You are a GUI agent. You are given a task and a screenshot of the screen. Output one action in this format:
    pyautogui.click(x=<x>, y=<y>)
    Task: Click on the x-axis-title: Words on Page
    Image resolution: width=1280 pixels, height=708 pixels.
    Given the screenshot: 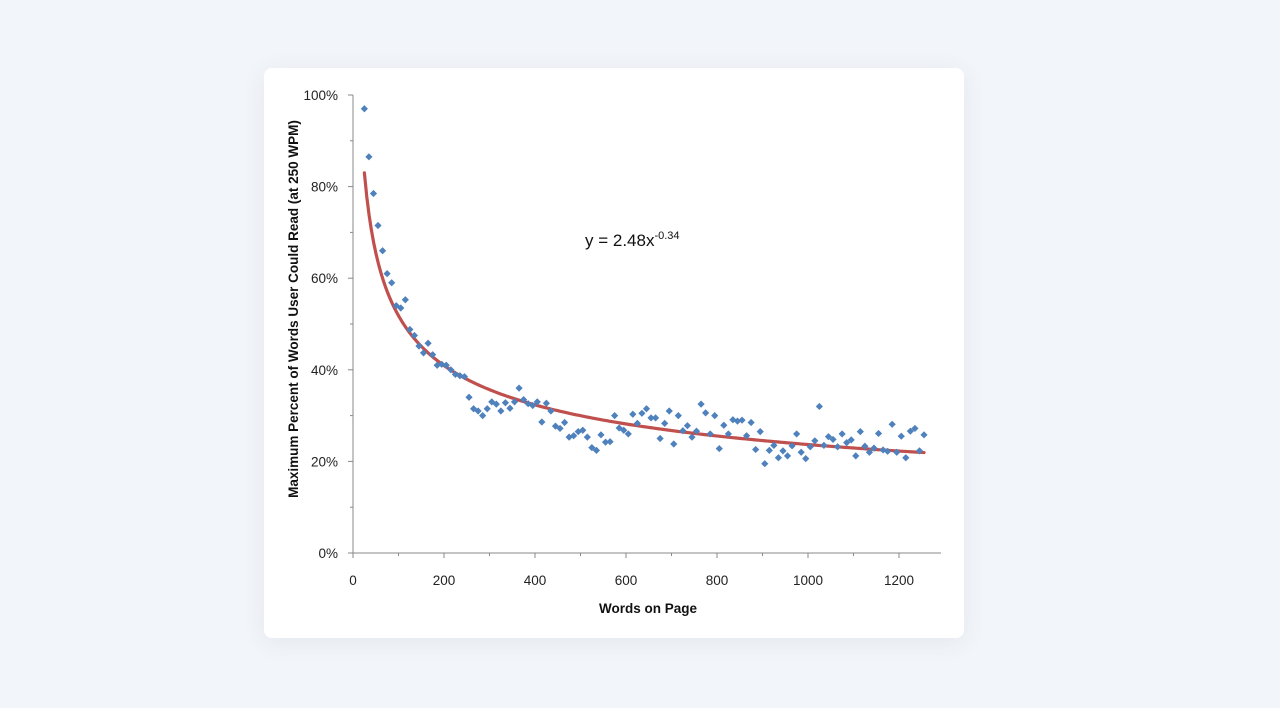 What is the action you would take?
    pyautogui.click(x=648, y=608)
    